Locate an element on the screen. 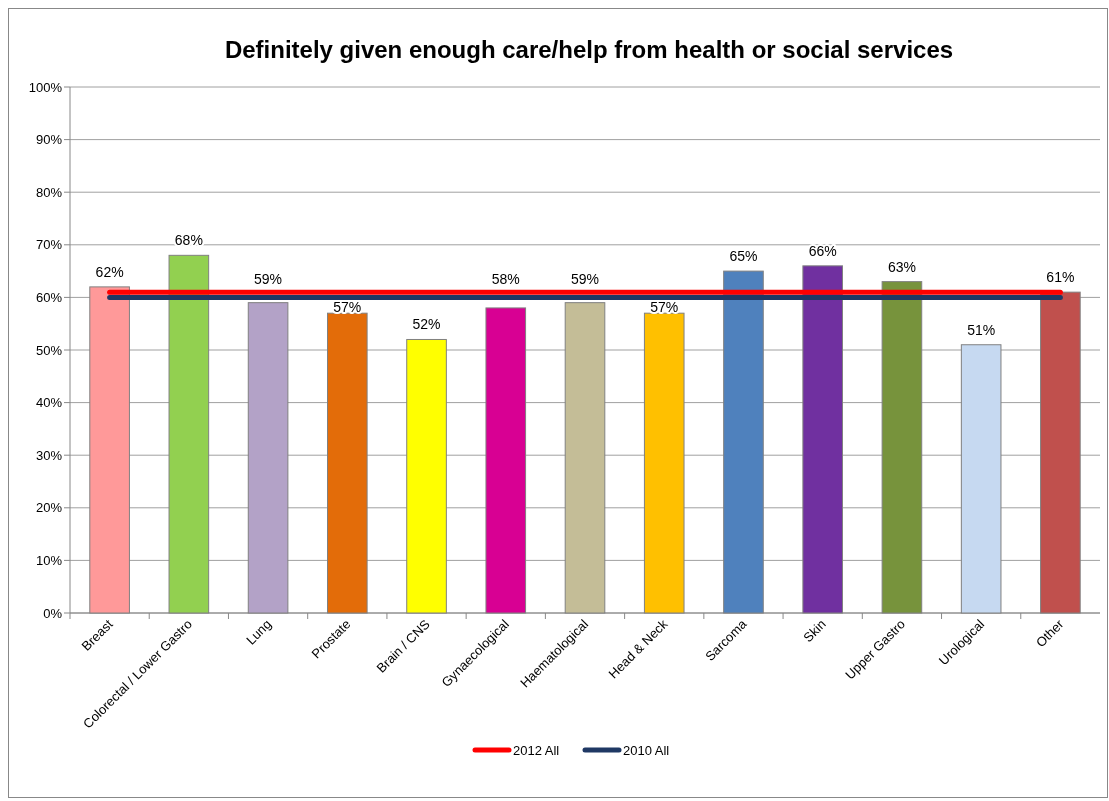 This screenshot has height=801, width=1109. data-label: 65% is located at coordinates (743, 256).